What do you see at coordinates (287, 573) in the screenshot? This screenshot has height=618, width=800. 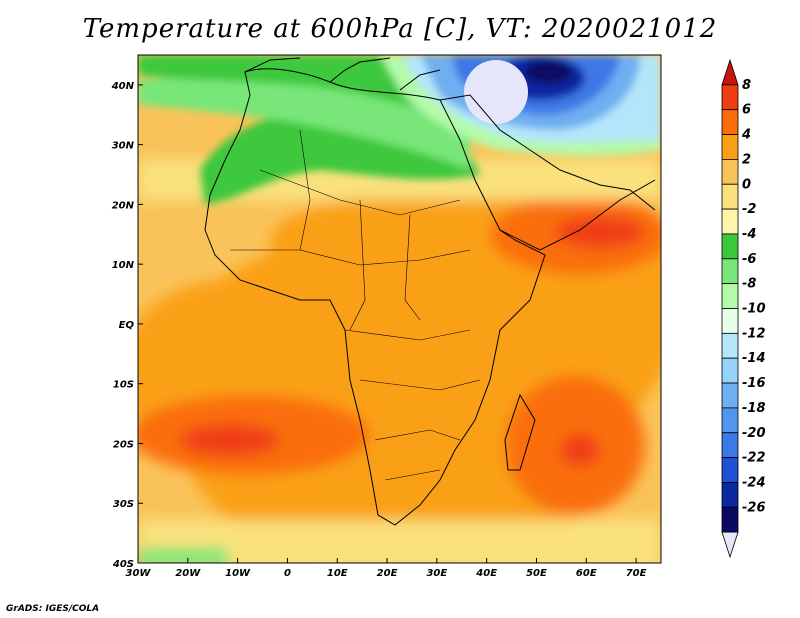 I see `lon-tick-label: 0` at bounding box center [287, 573].